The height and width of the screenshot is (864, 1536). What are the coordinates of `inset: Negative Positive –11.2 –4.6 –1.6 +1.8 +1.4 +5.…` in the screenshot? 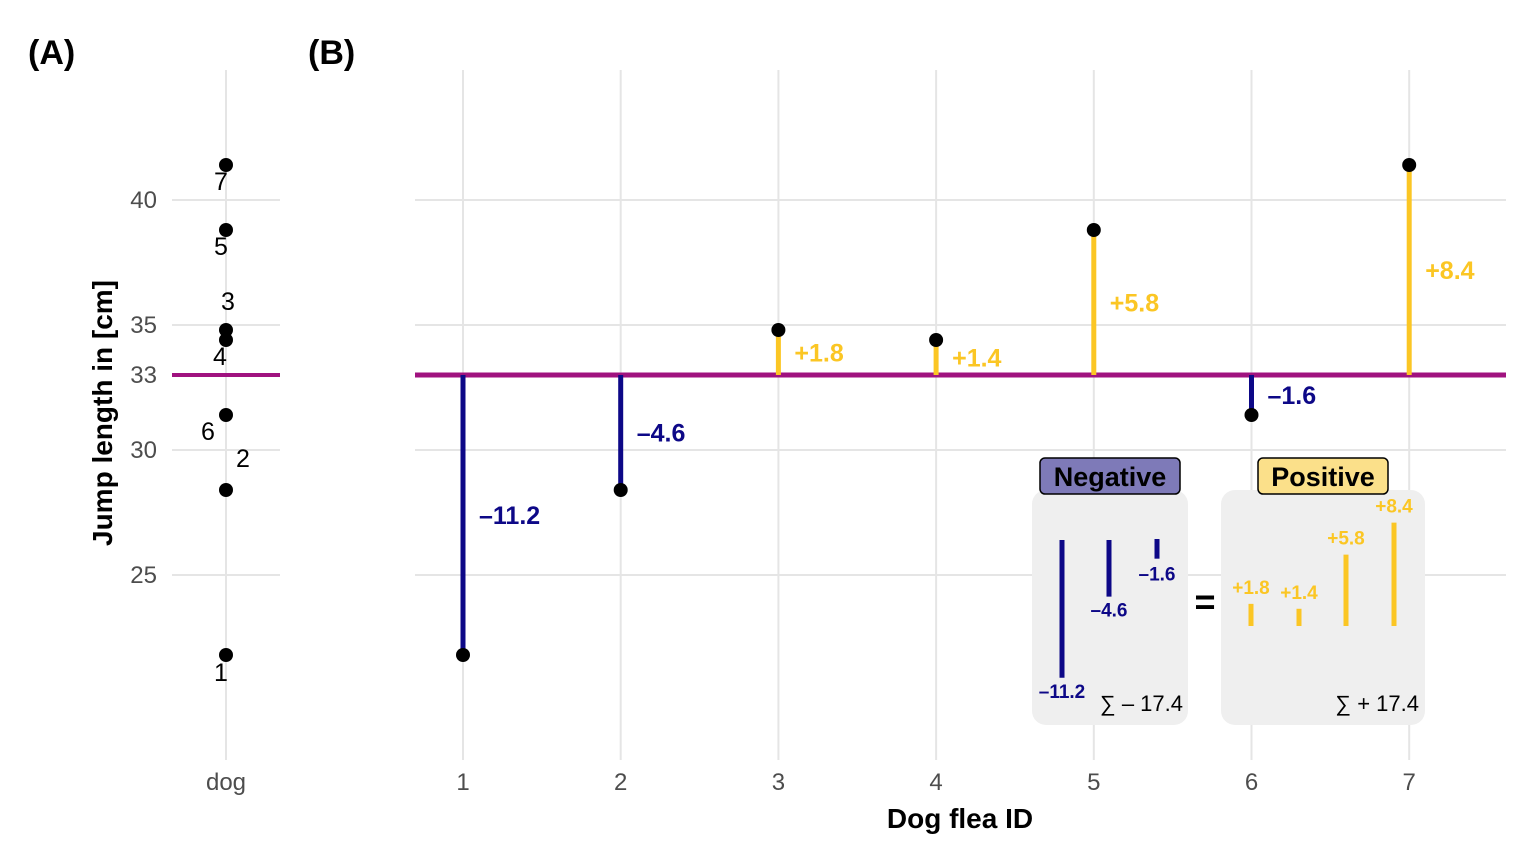 It's located at (1228, 591).